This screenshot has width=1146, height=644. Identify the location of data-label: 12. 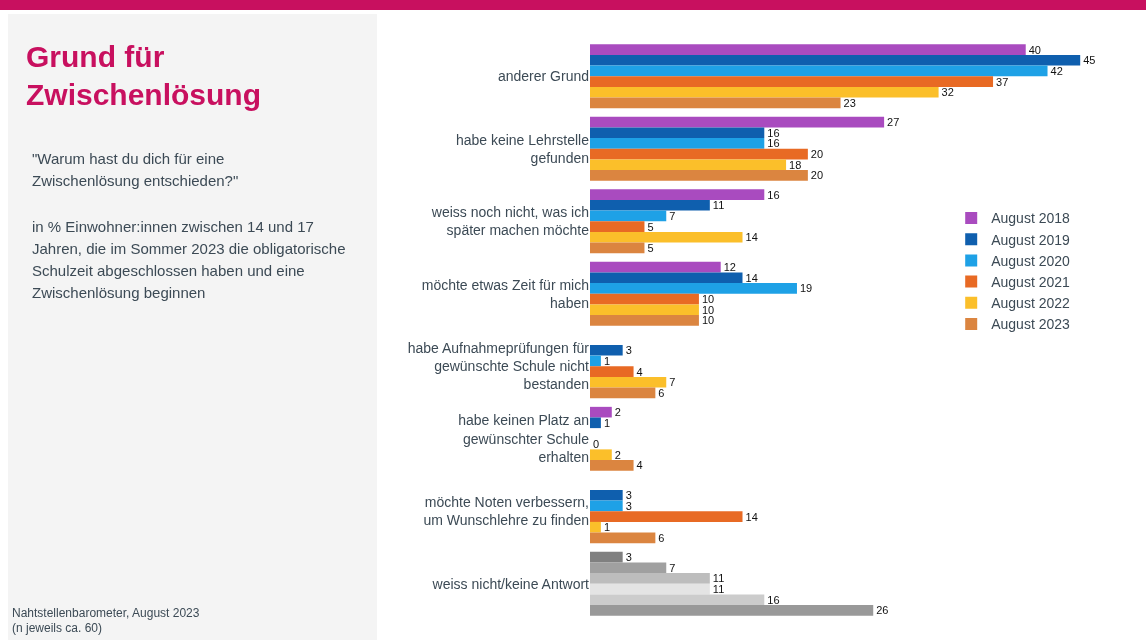
(729, 267).